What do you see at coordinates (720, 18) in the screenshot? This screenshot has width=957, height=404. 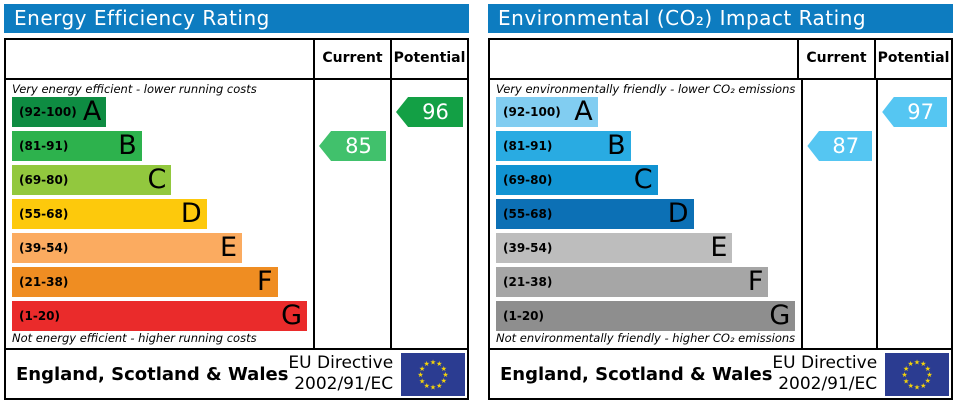 I see `environmental-impact-title: Environmental (CO₂) Impact Rating` at bounding box center [720, 18].